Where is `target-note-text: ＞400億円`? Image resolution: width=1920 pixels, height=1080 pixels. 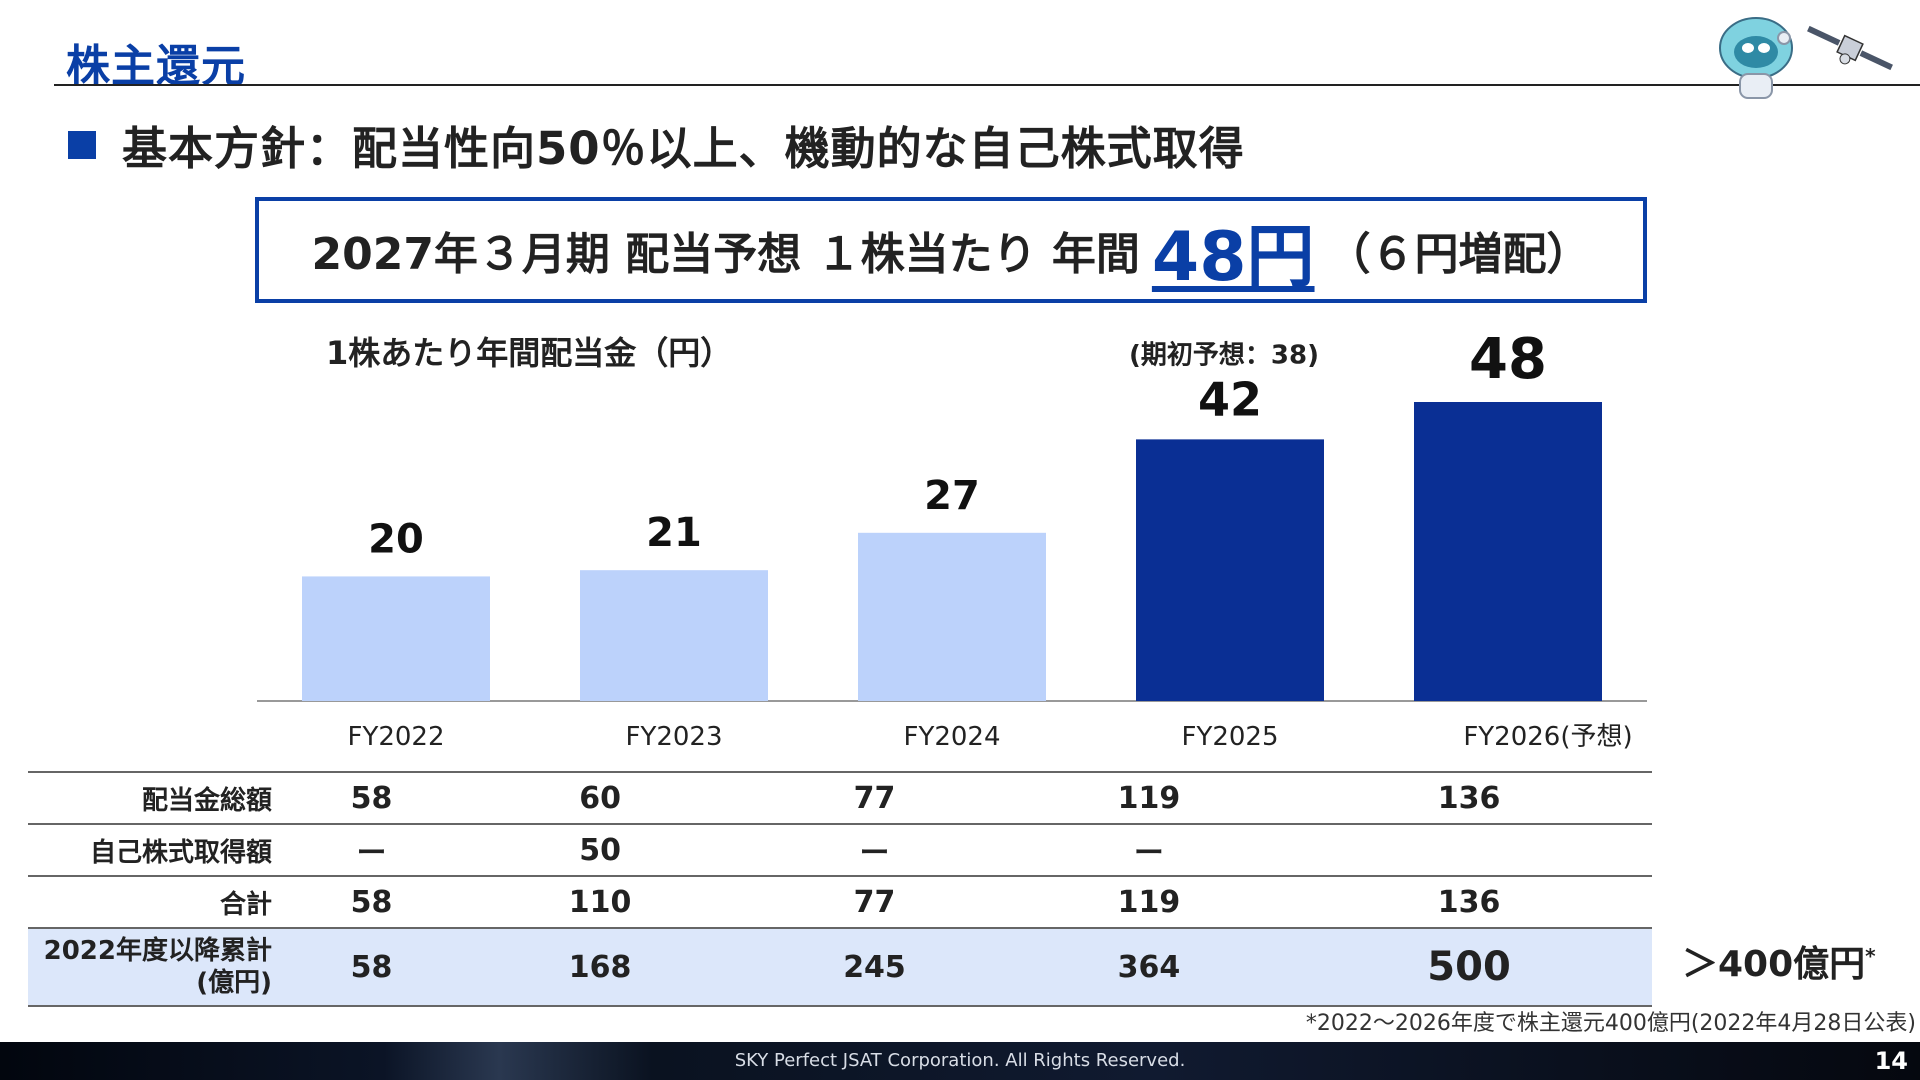
target-note-text: ＞400億円 is located at coordinates (1774, 964).